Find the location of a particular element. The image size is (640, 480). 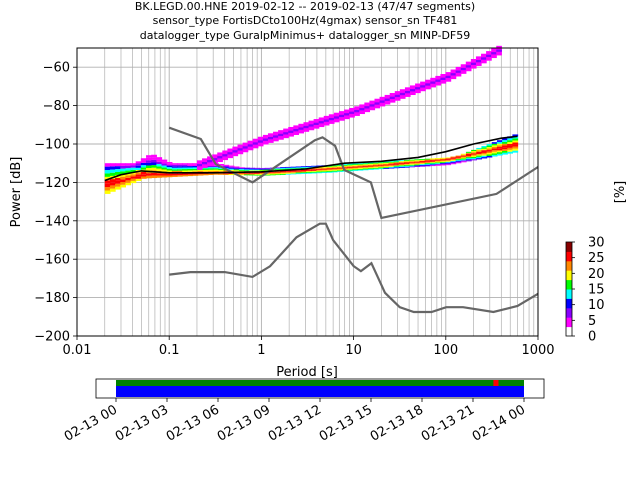

y-tick-label: −180 is located at coordinates (52, 298).